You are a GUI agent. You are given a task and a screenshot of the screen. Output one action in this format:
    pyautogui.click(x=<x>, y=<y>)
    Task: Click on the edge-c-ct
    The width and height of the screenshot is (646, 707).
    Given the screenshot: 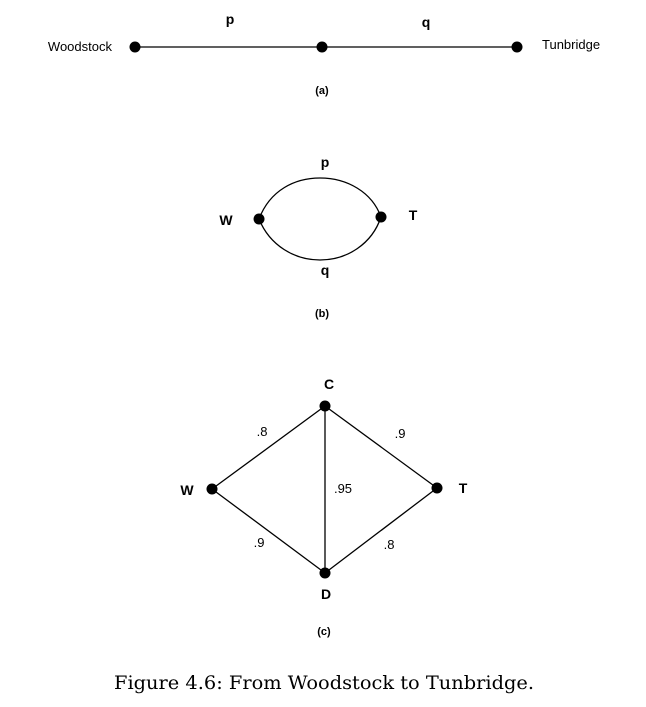 What is the action you would take?
    pyautogui.click(x=381, y=447)
    